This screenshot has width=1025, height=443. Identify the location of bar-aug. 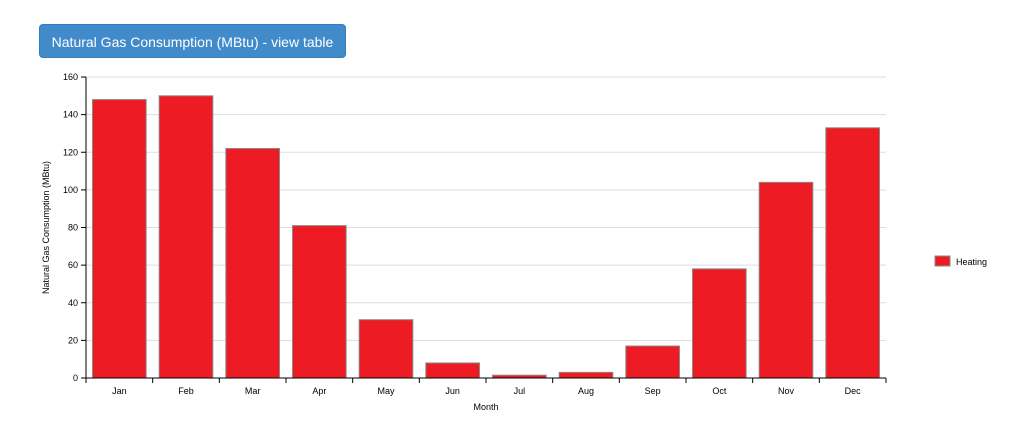
(586, 375).